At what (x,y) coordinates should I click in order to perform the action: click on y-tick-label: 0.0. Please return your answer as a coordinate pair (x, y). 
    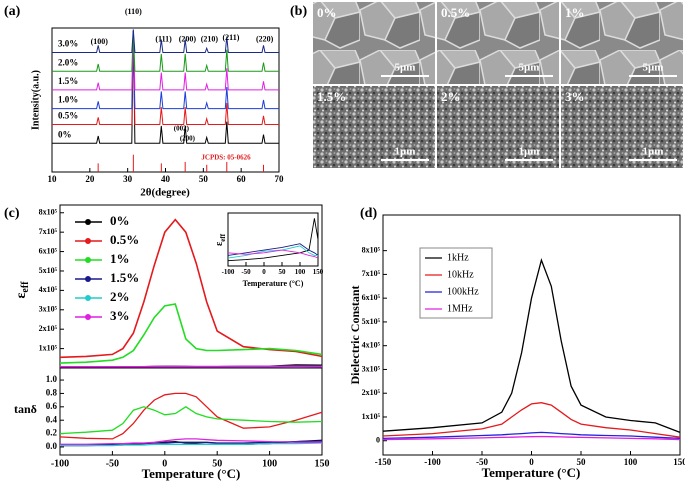
    Looking at the image, I should click on (52, 446).